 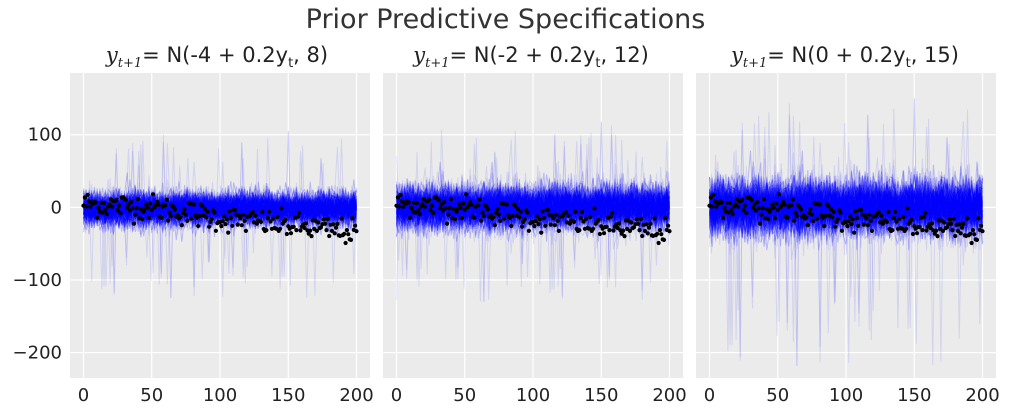 I want to click on observed-series, so click(x=846, y=219).